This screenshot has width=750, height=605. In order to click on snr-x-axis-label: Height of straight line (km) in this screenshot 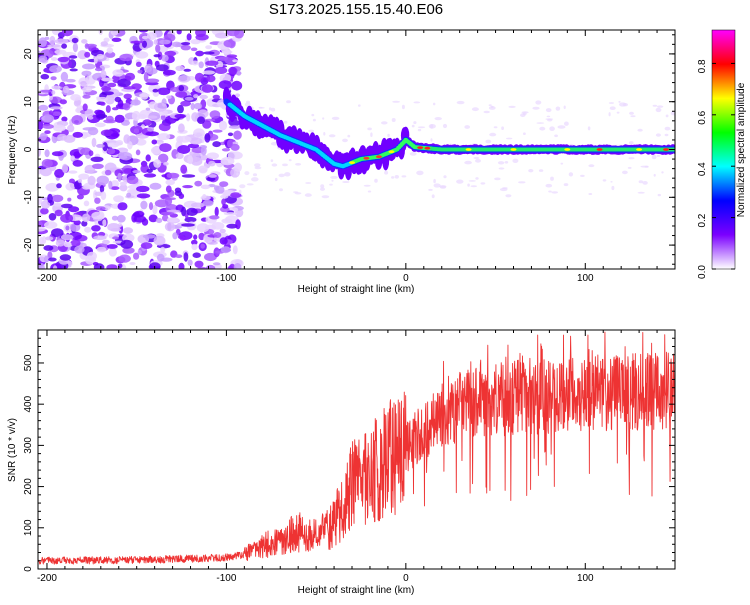, I will do `click(356, 590)`.